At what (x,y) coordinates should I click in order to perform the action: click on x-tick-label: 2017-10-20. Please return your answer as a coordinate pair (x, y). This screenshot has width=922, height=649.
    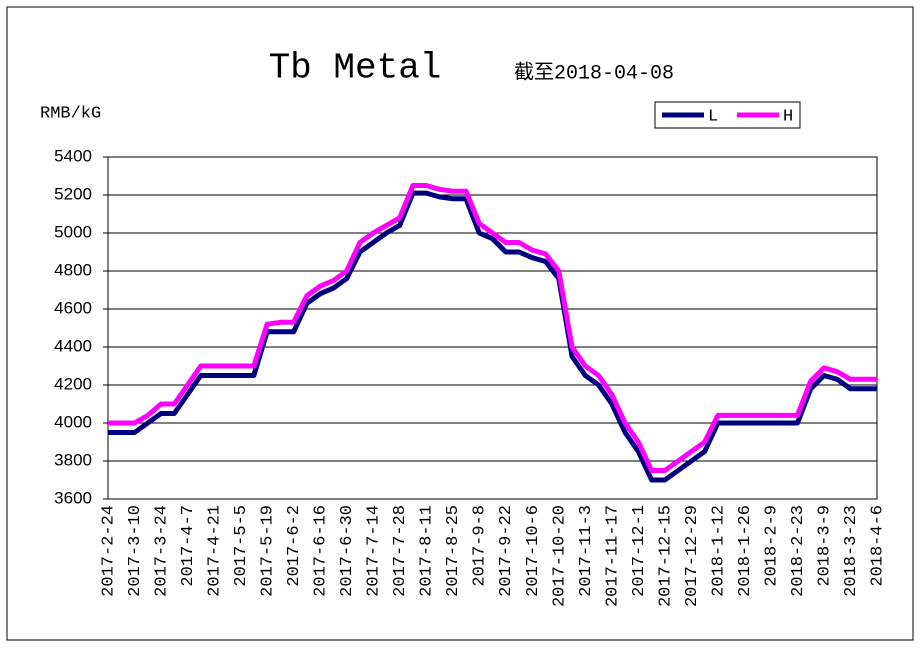
    Looking at the image, I should click on (559, 556).